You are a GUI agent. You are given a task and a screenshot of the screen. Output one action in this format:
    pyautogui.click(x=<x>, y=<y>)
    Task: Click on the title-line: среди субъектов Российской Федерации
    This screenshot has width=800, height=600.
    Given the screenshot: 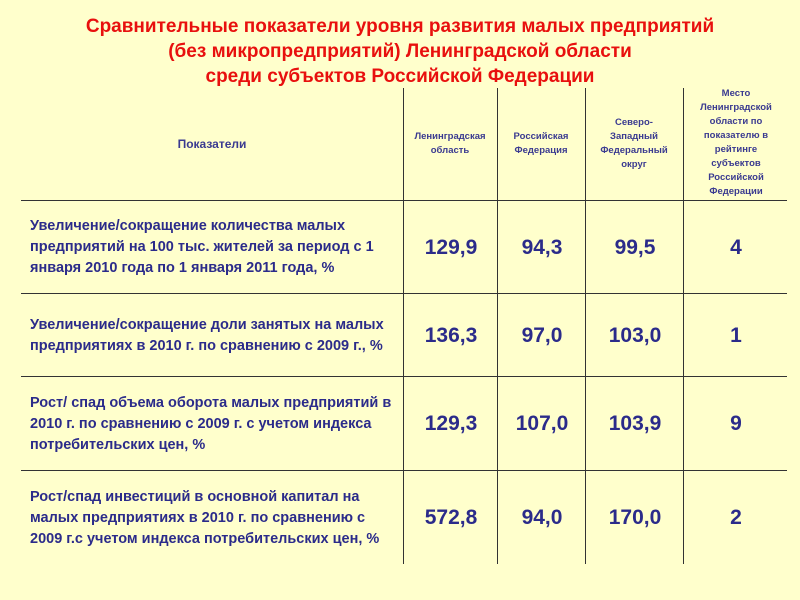 What is the action you would take?
    pyautogui.click(x=400, y=76)
    